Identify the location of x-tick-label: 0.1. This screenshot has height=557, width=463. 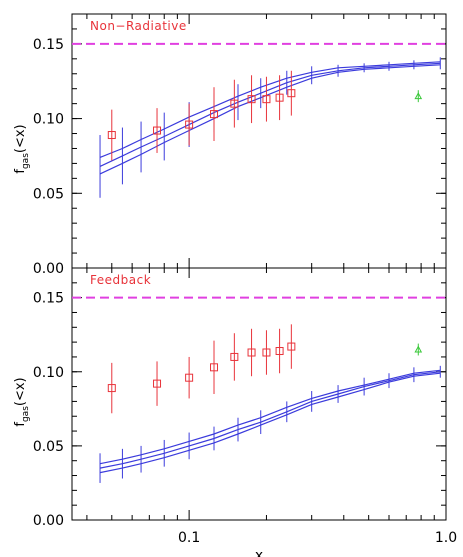
(189, 538).